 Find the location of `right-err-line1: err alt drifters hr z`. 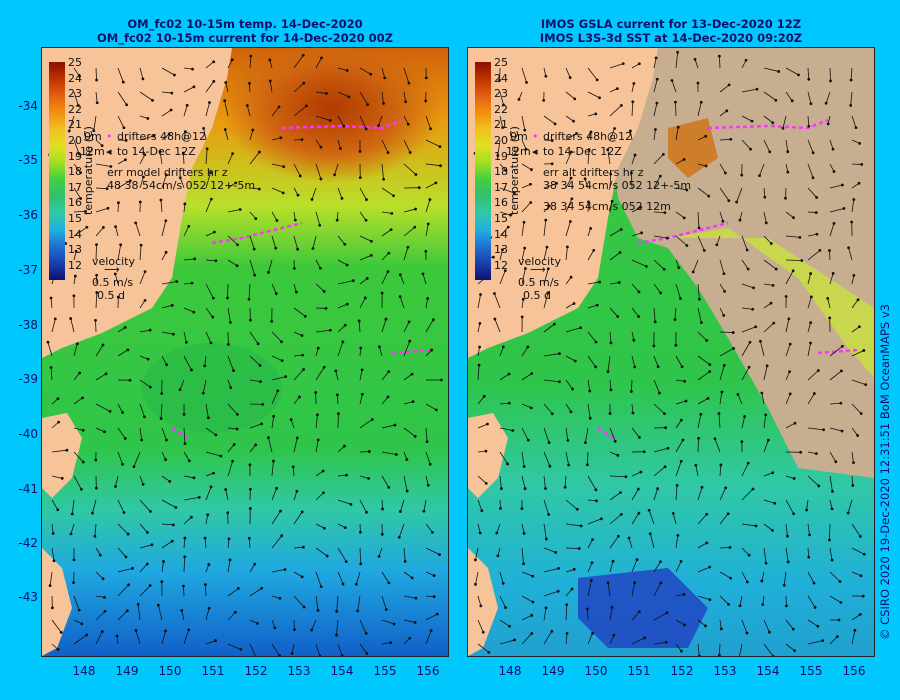

right-err-line1: err alt drifters hr z is located at coordinates (593, 172).